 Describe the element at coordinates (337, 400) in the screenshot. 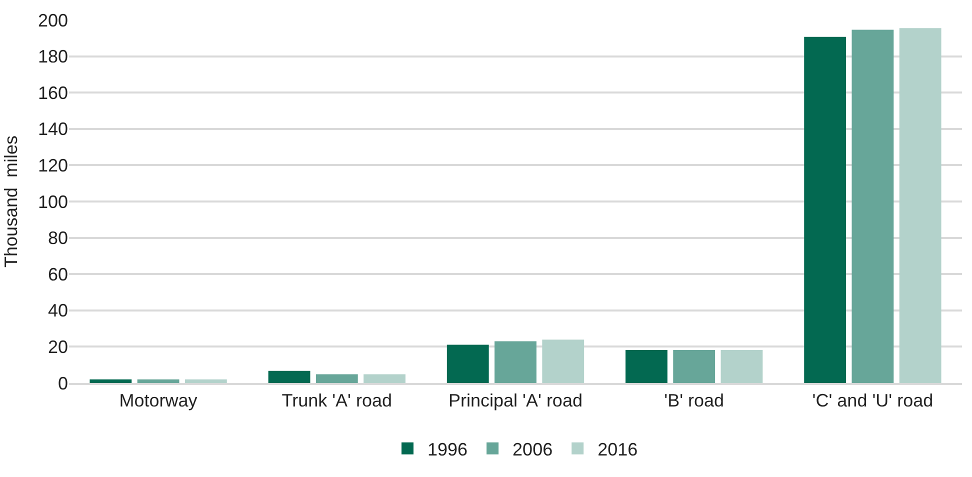

I see `x-tick-label: Trunk 'A' road` at that location.